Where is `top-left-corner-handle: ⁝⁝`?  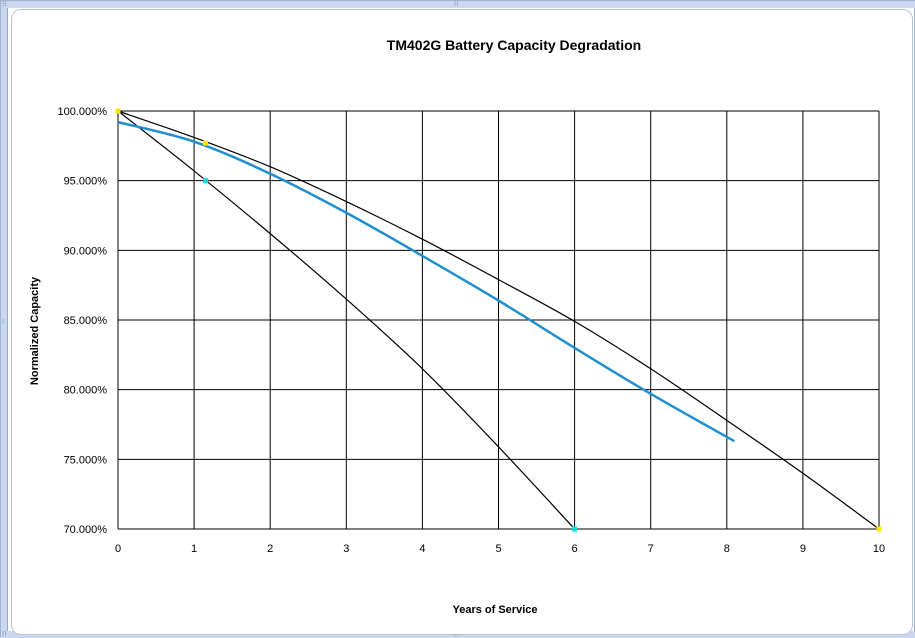 top-left-corner-handle: ⁝⁝ is located at coordinates (4, 4).